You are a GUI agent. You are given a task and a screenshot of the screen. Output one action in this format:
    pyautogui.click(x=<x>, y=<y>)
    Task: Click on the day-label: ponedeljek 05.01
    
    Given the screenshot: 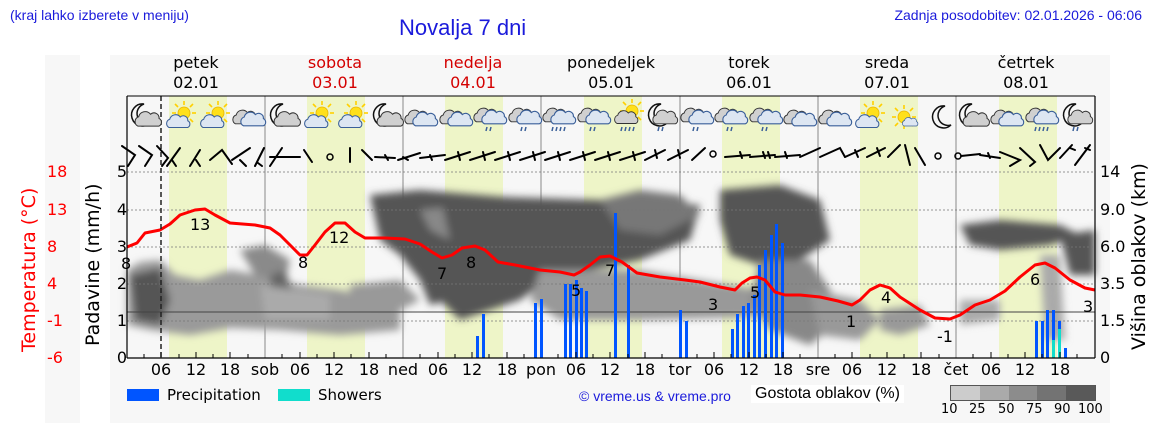 What is the action you would take?
    pyautogui.click(x=611, y=72)
    